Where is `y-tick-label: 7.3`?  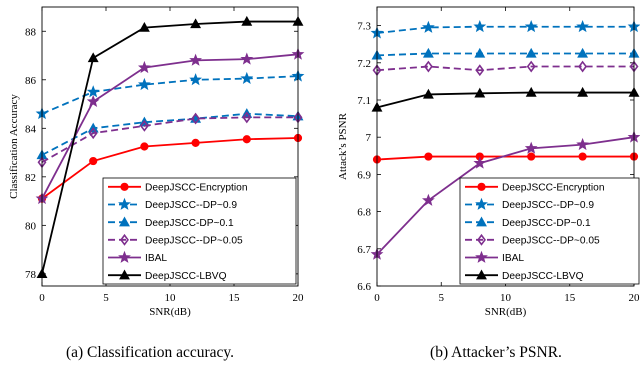 y-tick-label: 7.3 is located at coordinates (364, 27).